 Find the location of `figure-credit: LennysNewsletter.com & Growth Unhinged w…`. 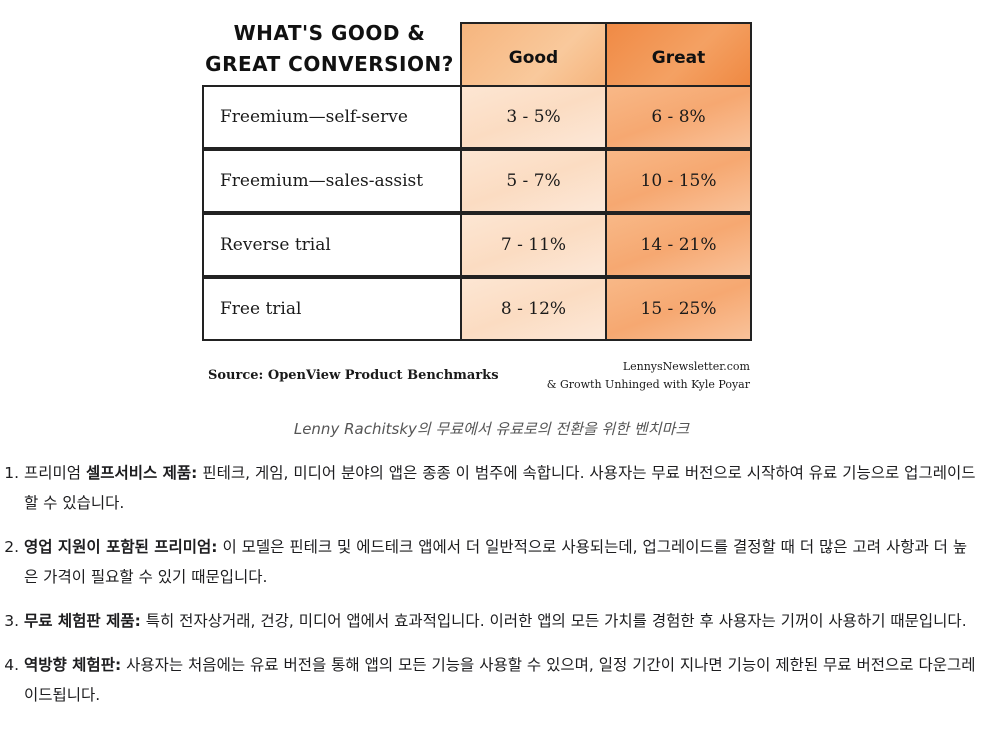

figure-credit: LennysNewsletter.com & Growth Unhinged w… is located at coordinates (648, 376).